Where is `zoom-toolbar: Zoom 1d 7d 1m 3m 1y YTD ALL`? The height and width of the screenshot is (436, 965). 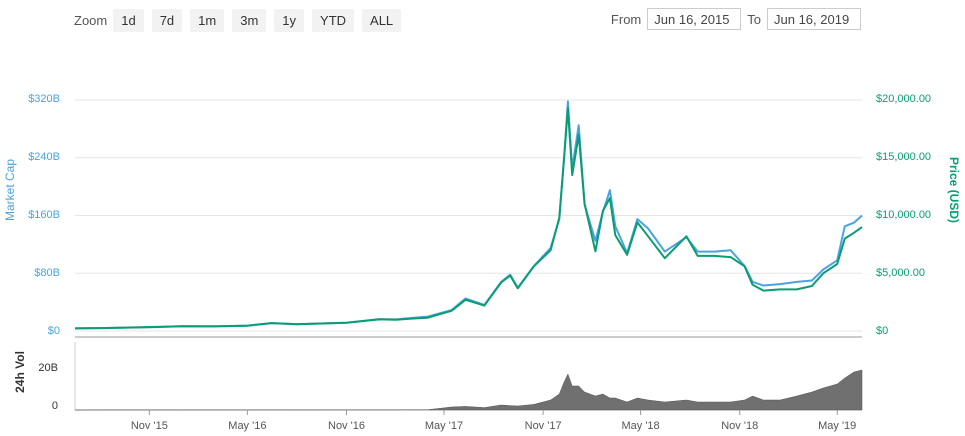 zoom-toolbar: Zoom 1d 7d 1m 3m 1y YTD ALL is located at coordinates (241, 20).